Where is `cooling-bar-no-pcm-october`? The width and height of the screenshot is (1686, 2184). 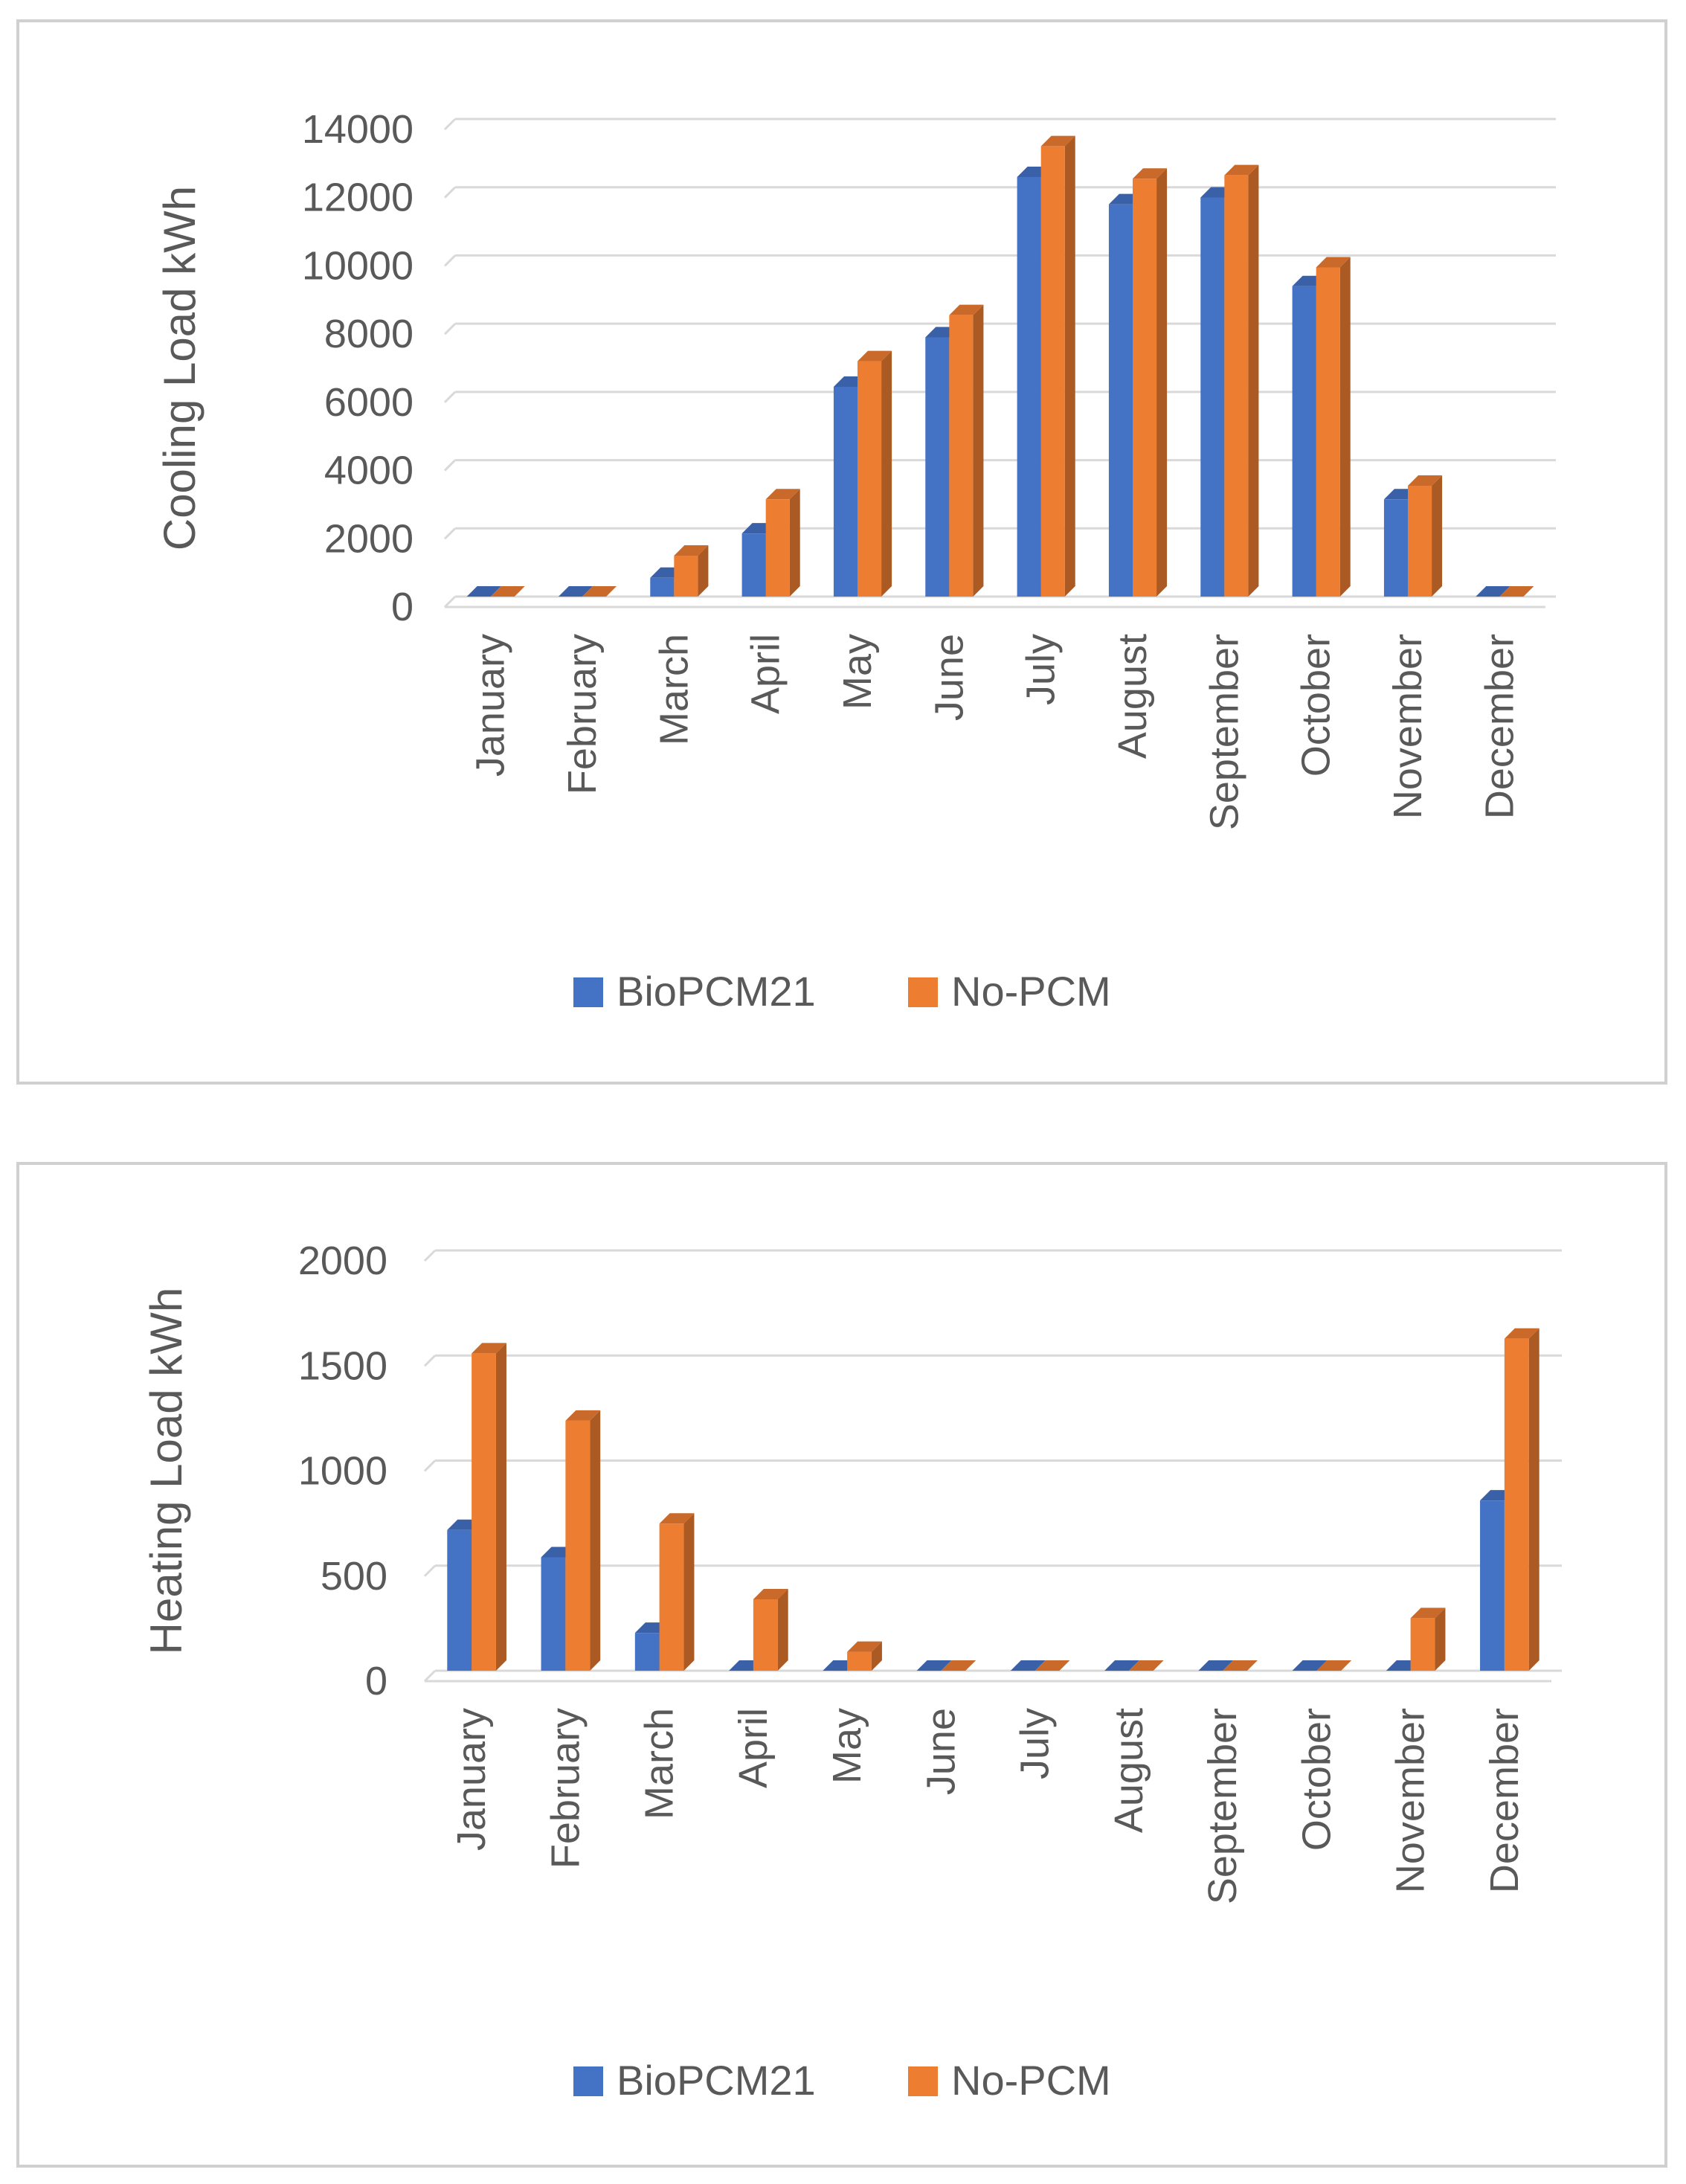 cooling-bar-no-pcm-october is located at coordinates (1333, 427).